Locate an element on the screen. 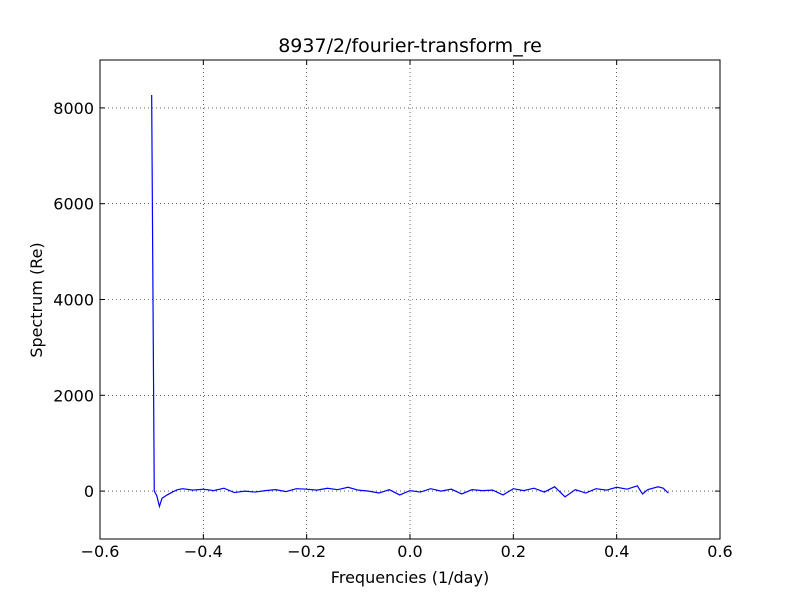 Image resolution: width=800 pixels, height=600 pixels. y-tick-label: 4000 is located at coordinates (73, 300).